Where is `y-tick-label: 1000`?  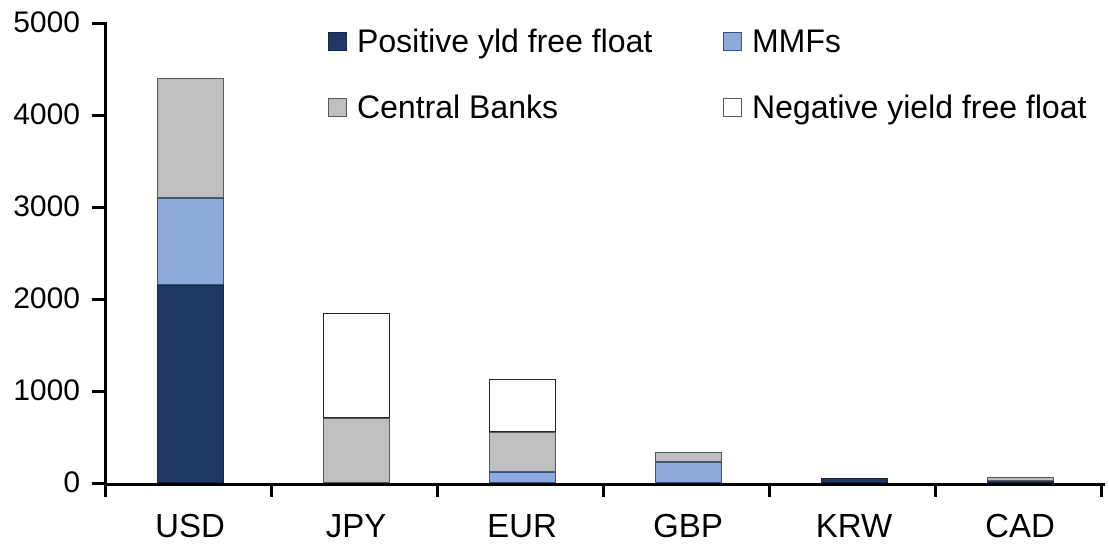
y-tick-label: 1000 is located at coordinates (46, 390).